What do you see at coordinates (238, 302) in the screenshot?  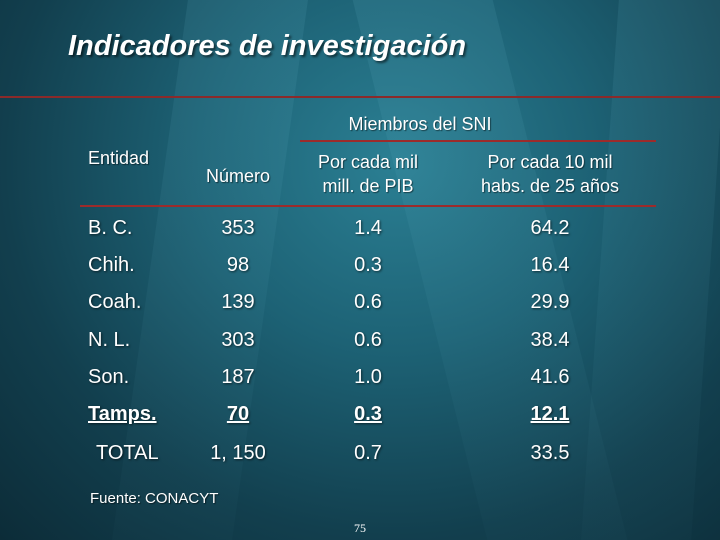 I see `cell-number: 139` at bounding box center [238, 302].